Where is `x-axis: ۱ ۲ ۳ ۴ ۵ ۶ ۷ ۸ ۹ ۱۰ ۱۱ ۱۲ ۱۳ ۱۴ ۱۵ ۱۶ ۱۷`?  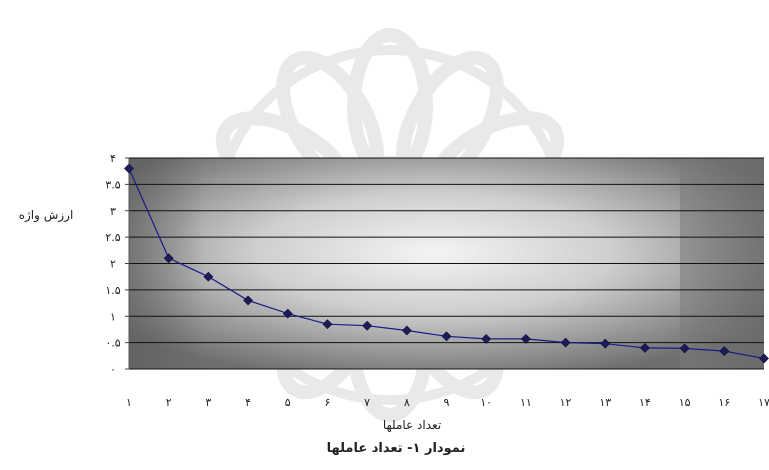
x-axis: ۱ ۲ ۳ ۴ ۵ ۶ ۷ ۸ ۹ ۱۰ ۱۱ ۱۲ ۱۳ ۱۴ ۱۵ ۱۶ ۱۷ is located at coordinates (447, 402).